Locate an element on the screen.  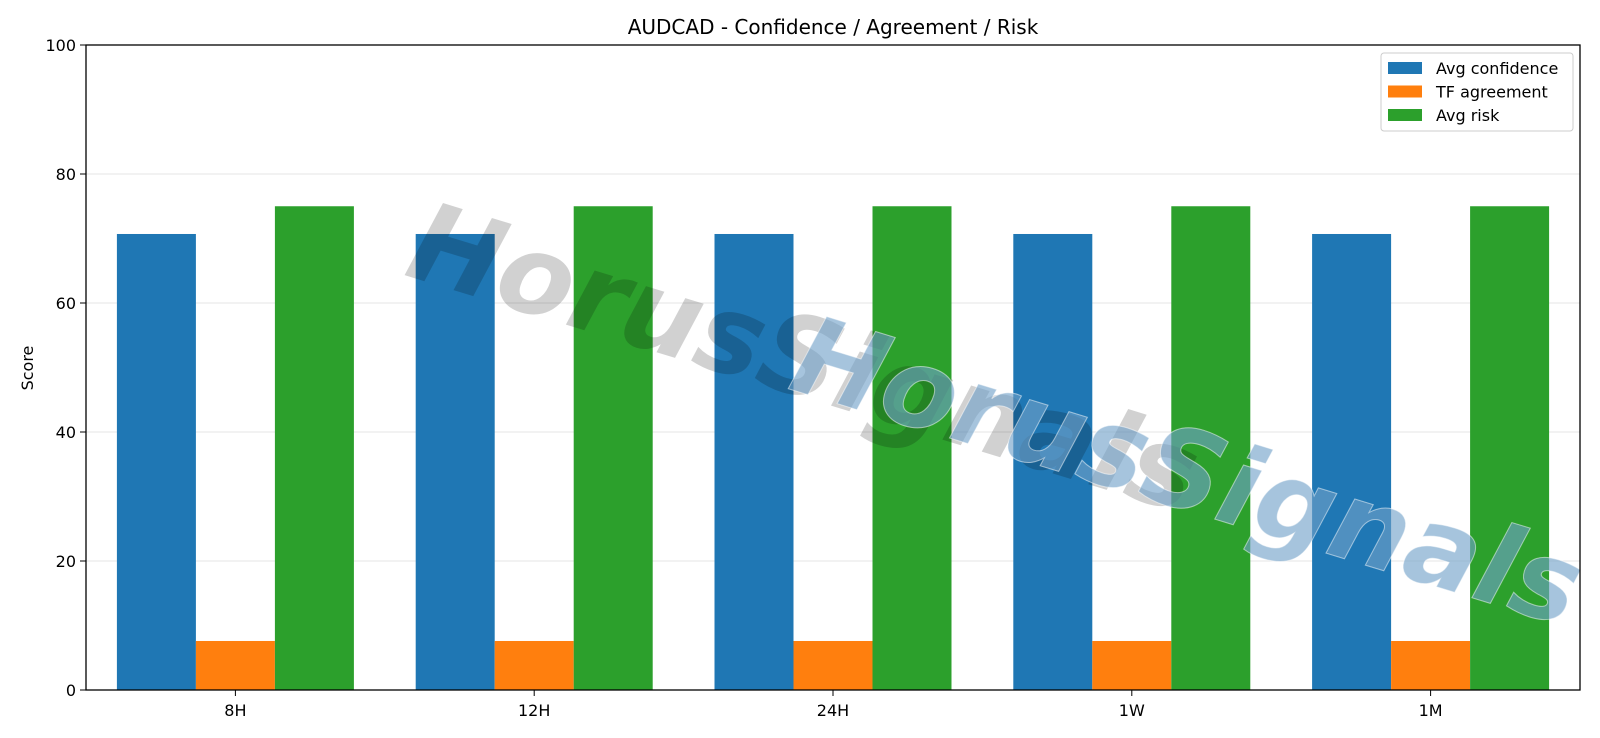
bar-avg-confidence-8h is located at coordinates (156, 462).